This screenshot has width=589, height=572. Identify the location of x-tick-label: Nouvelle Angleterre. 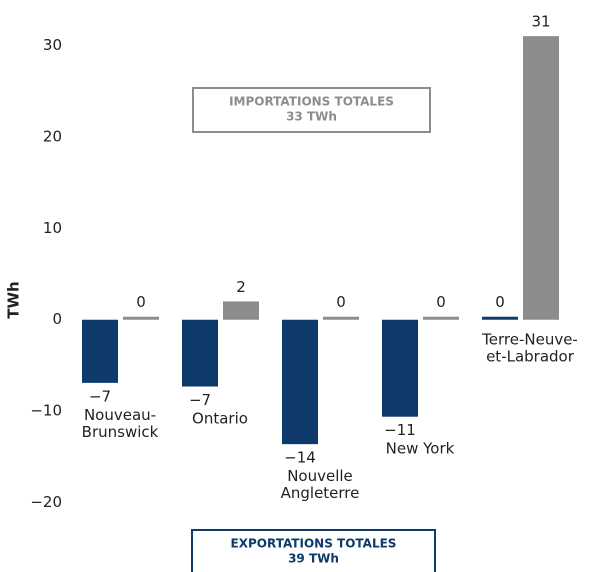
(320, 484).